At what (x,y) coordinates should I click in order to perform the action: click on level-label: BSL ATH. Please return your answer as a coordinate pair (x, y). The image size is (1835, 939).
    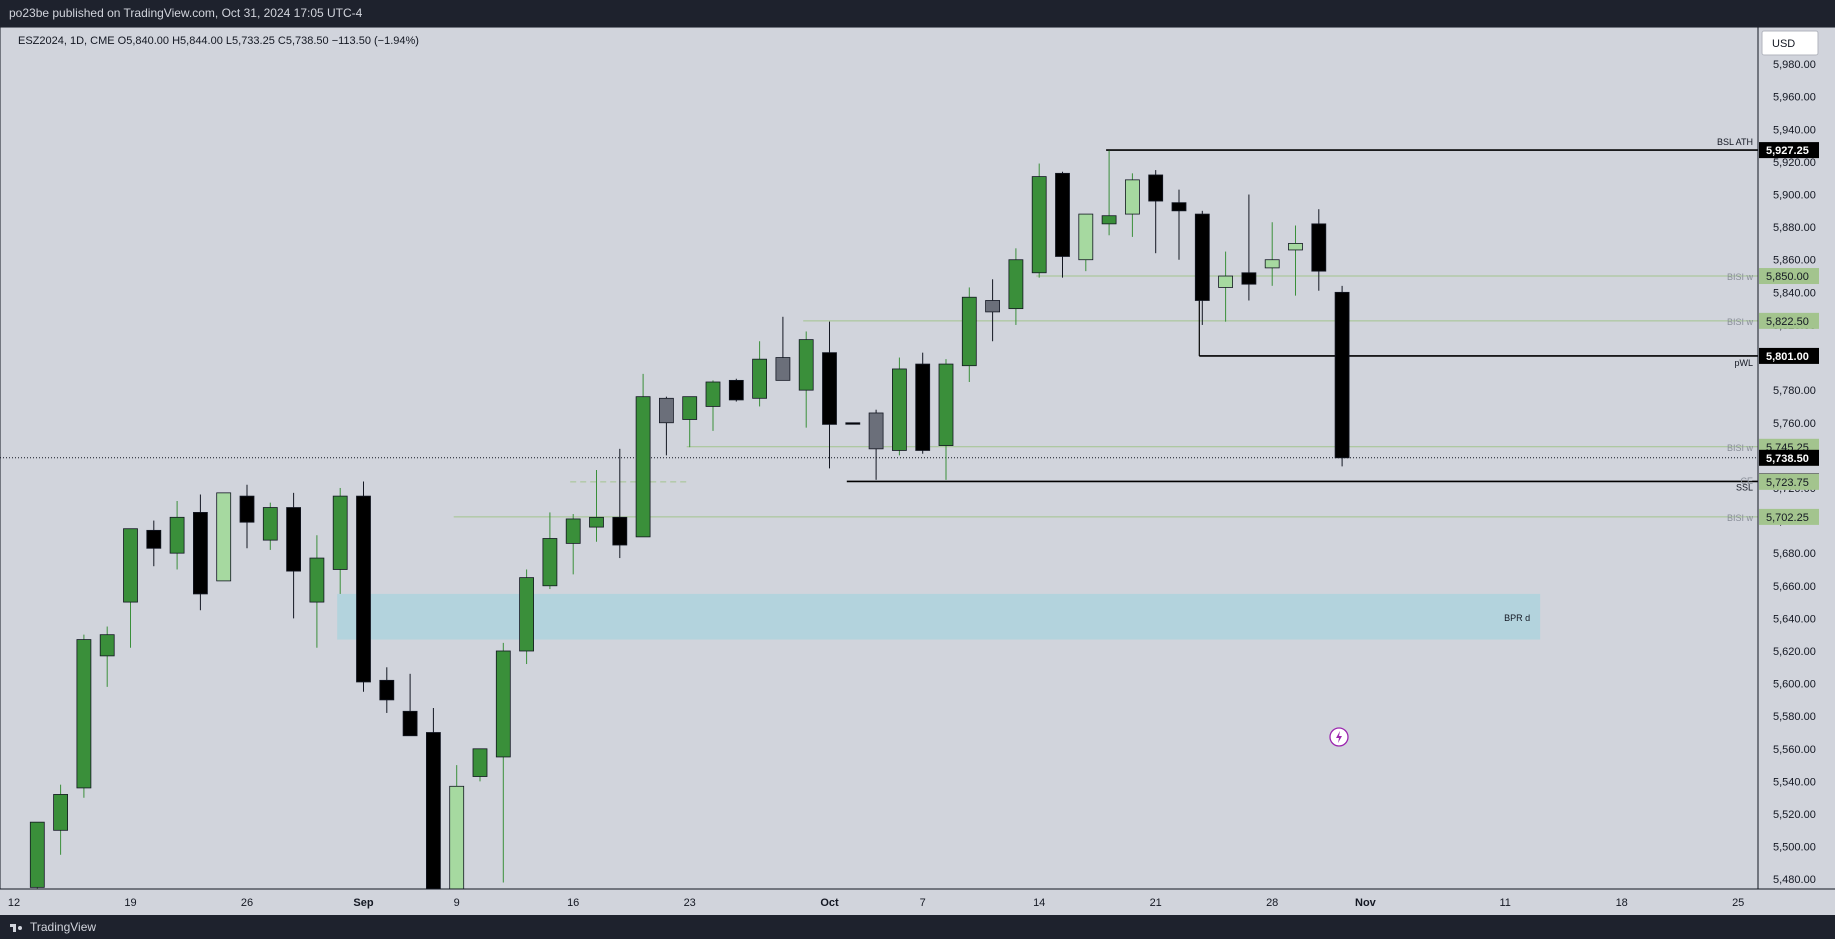
    Looking at the image, I should click on (1735, 142).